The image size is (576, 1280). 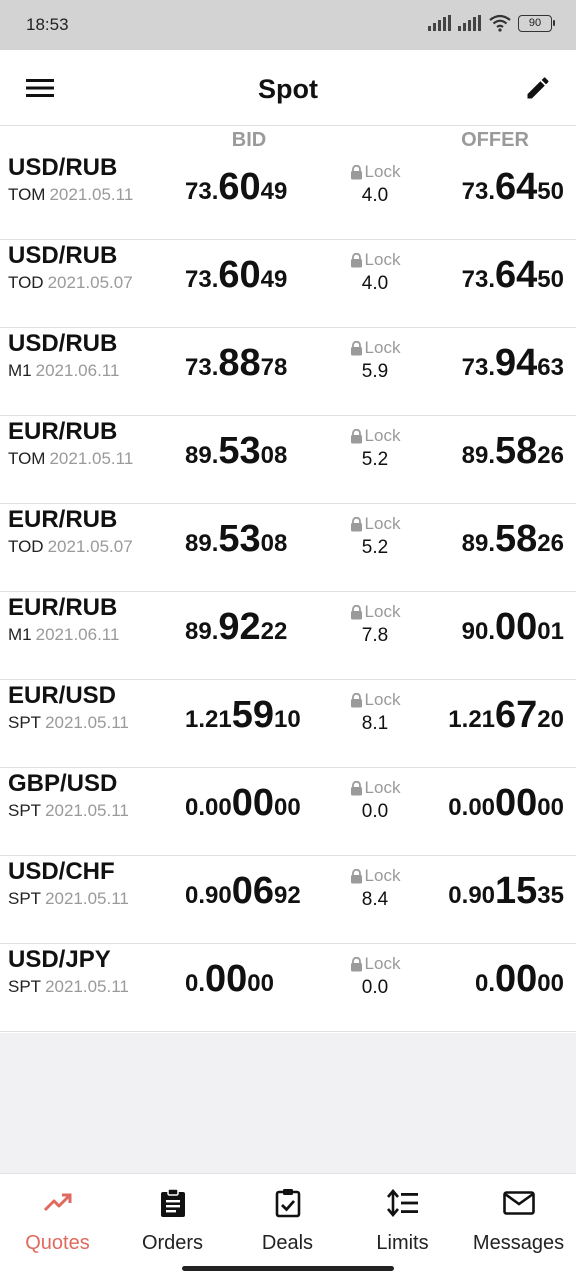 I want to click on offer-price-pips: 15, so click(x=516, y=891).